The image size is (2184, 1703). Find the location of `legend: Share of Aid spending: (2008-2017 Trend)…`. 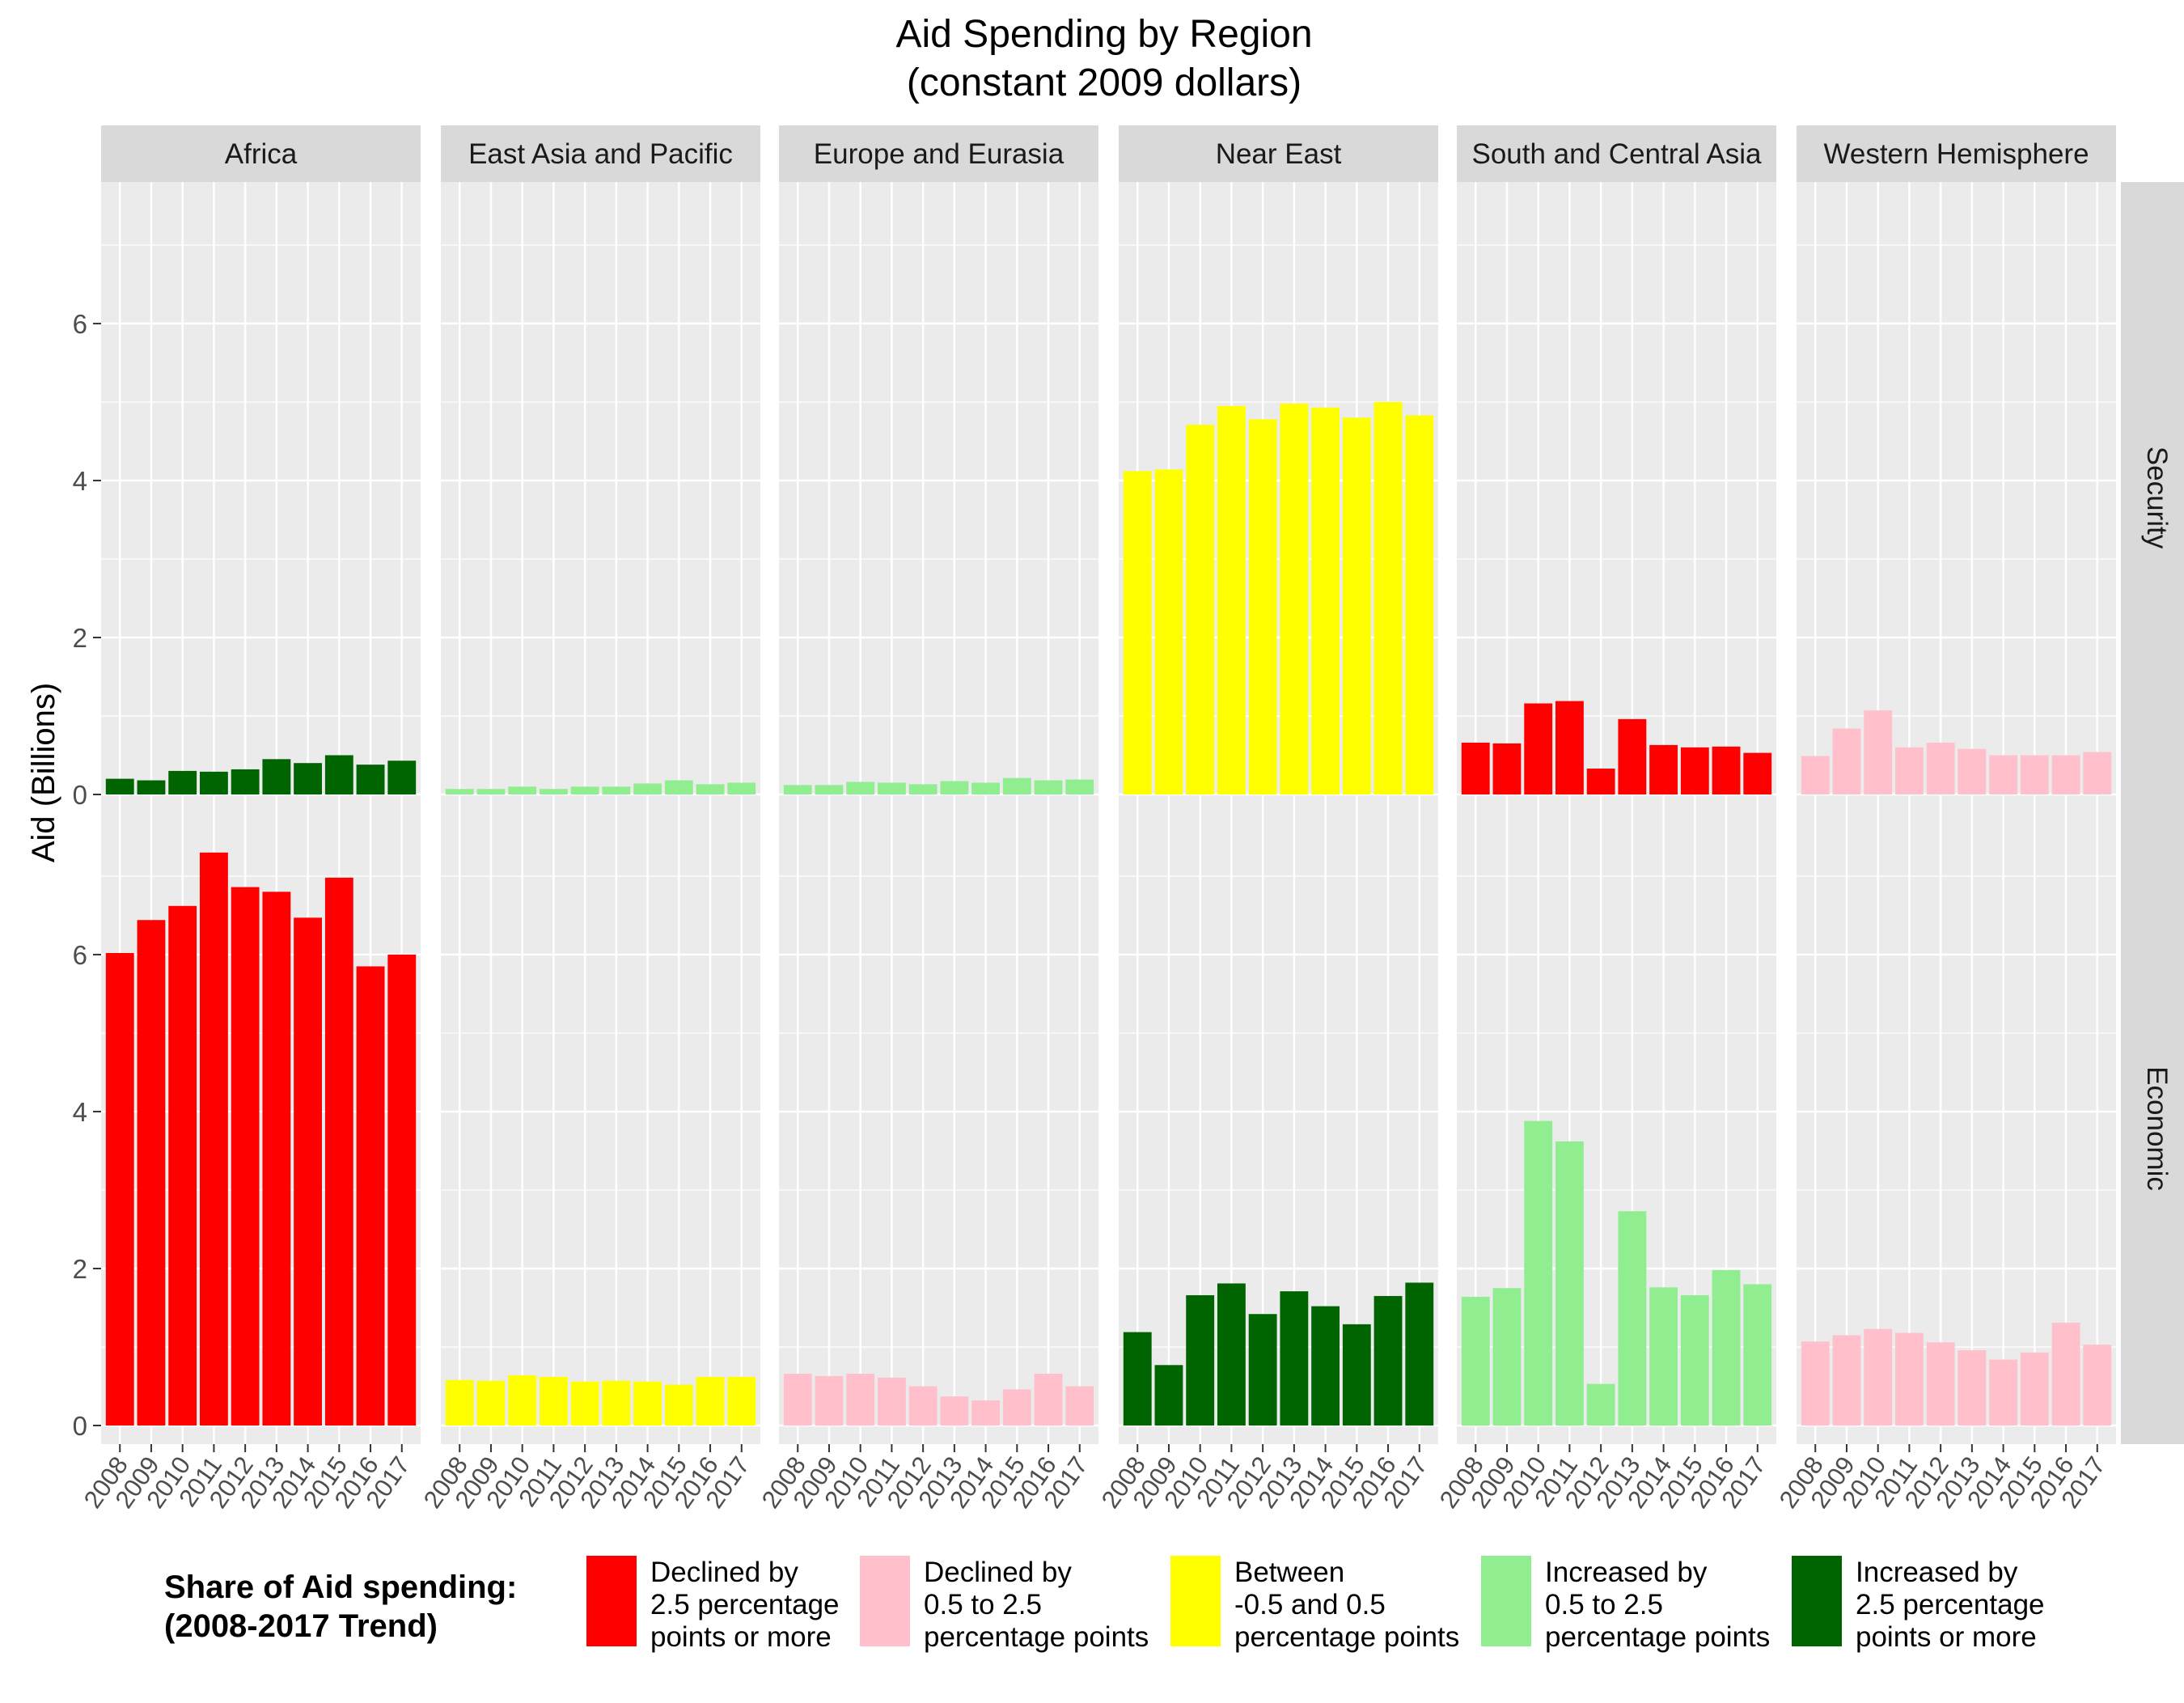

legend: Share of Aid spending: (2008-2017 Trend)… is located at coordinates (1104, 1604).